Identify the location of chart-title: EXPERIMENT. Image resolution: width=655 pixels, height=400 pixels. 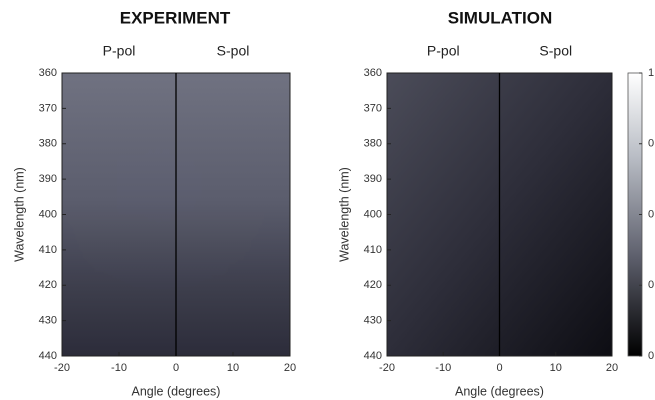
(175, 17).